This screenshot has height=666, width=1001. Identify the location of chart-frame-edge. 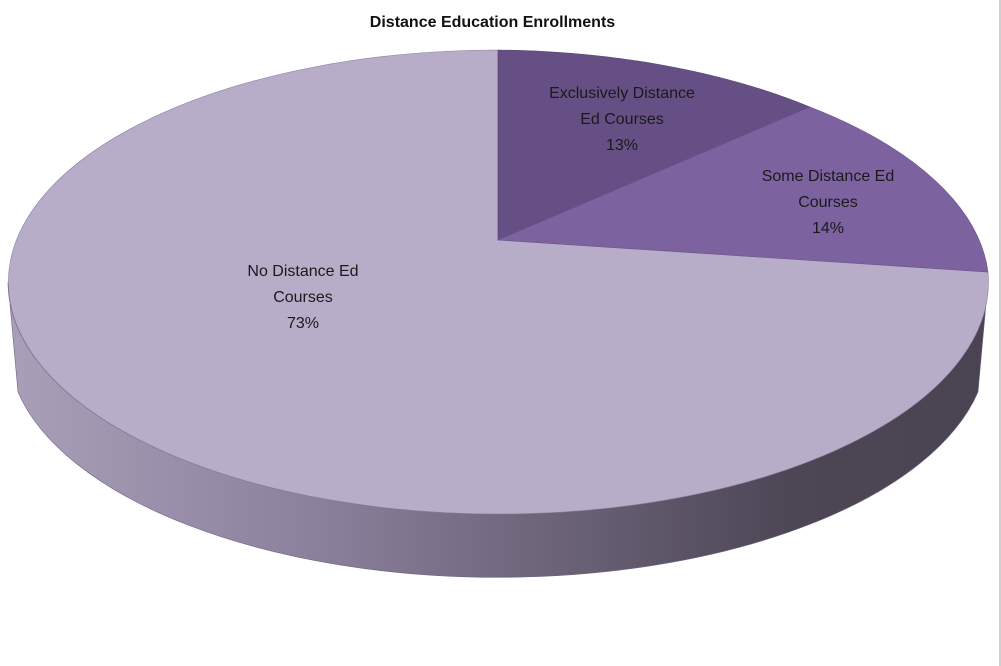
(1000, 333).